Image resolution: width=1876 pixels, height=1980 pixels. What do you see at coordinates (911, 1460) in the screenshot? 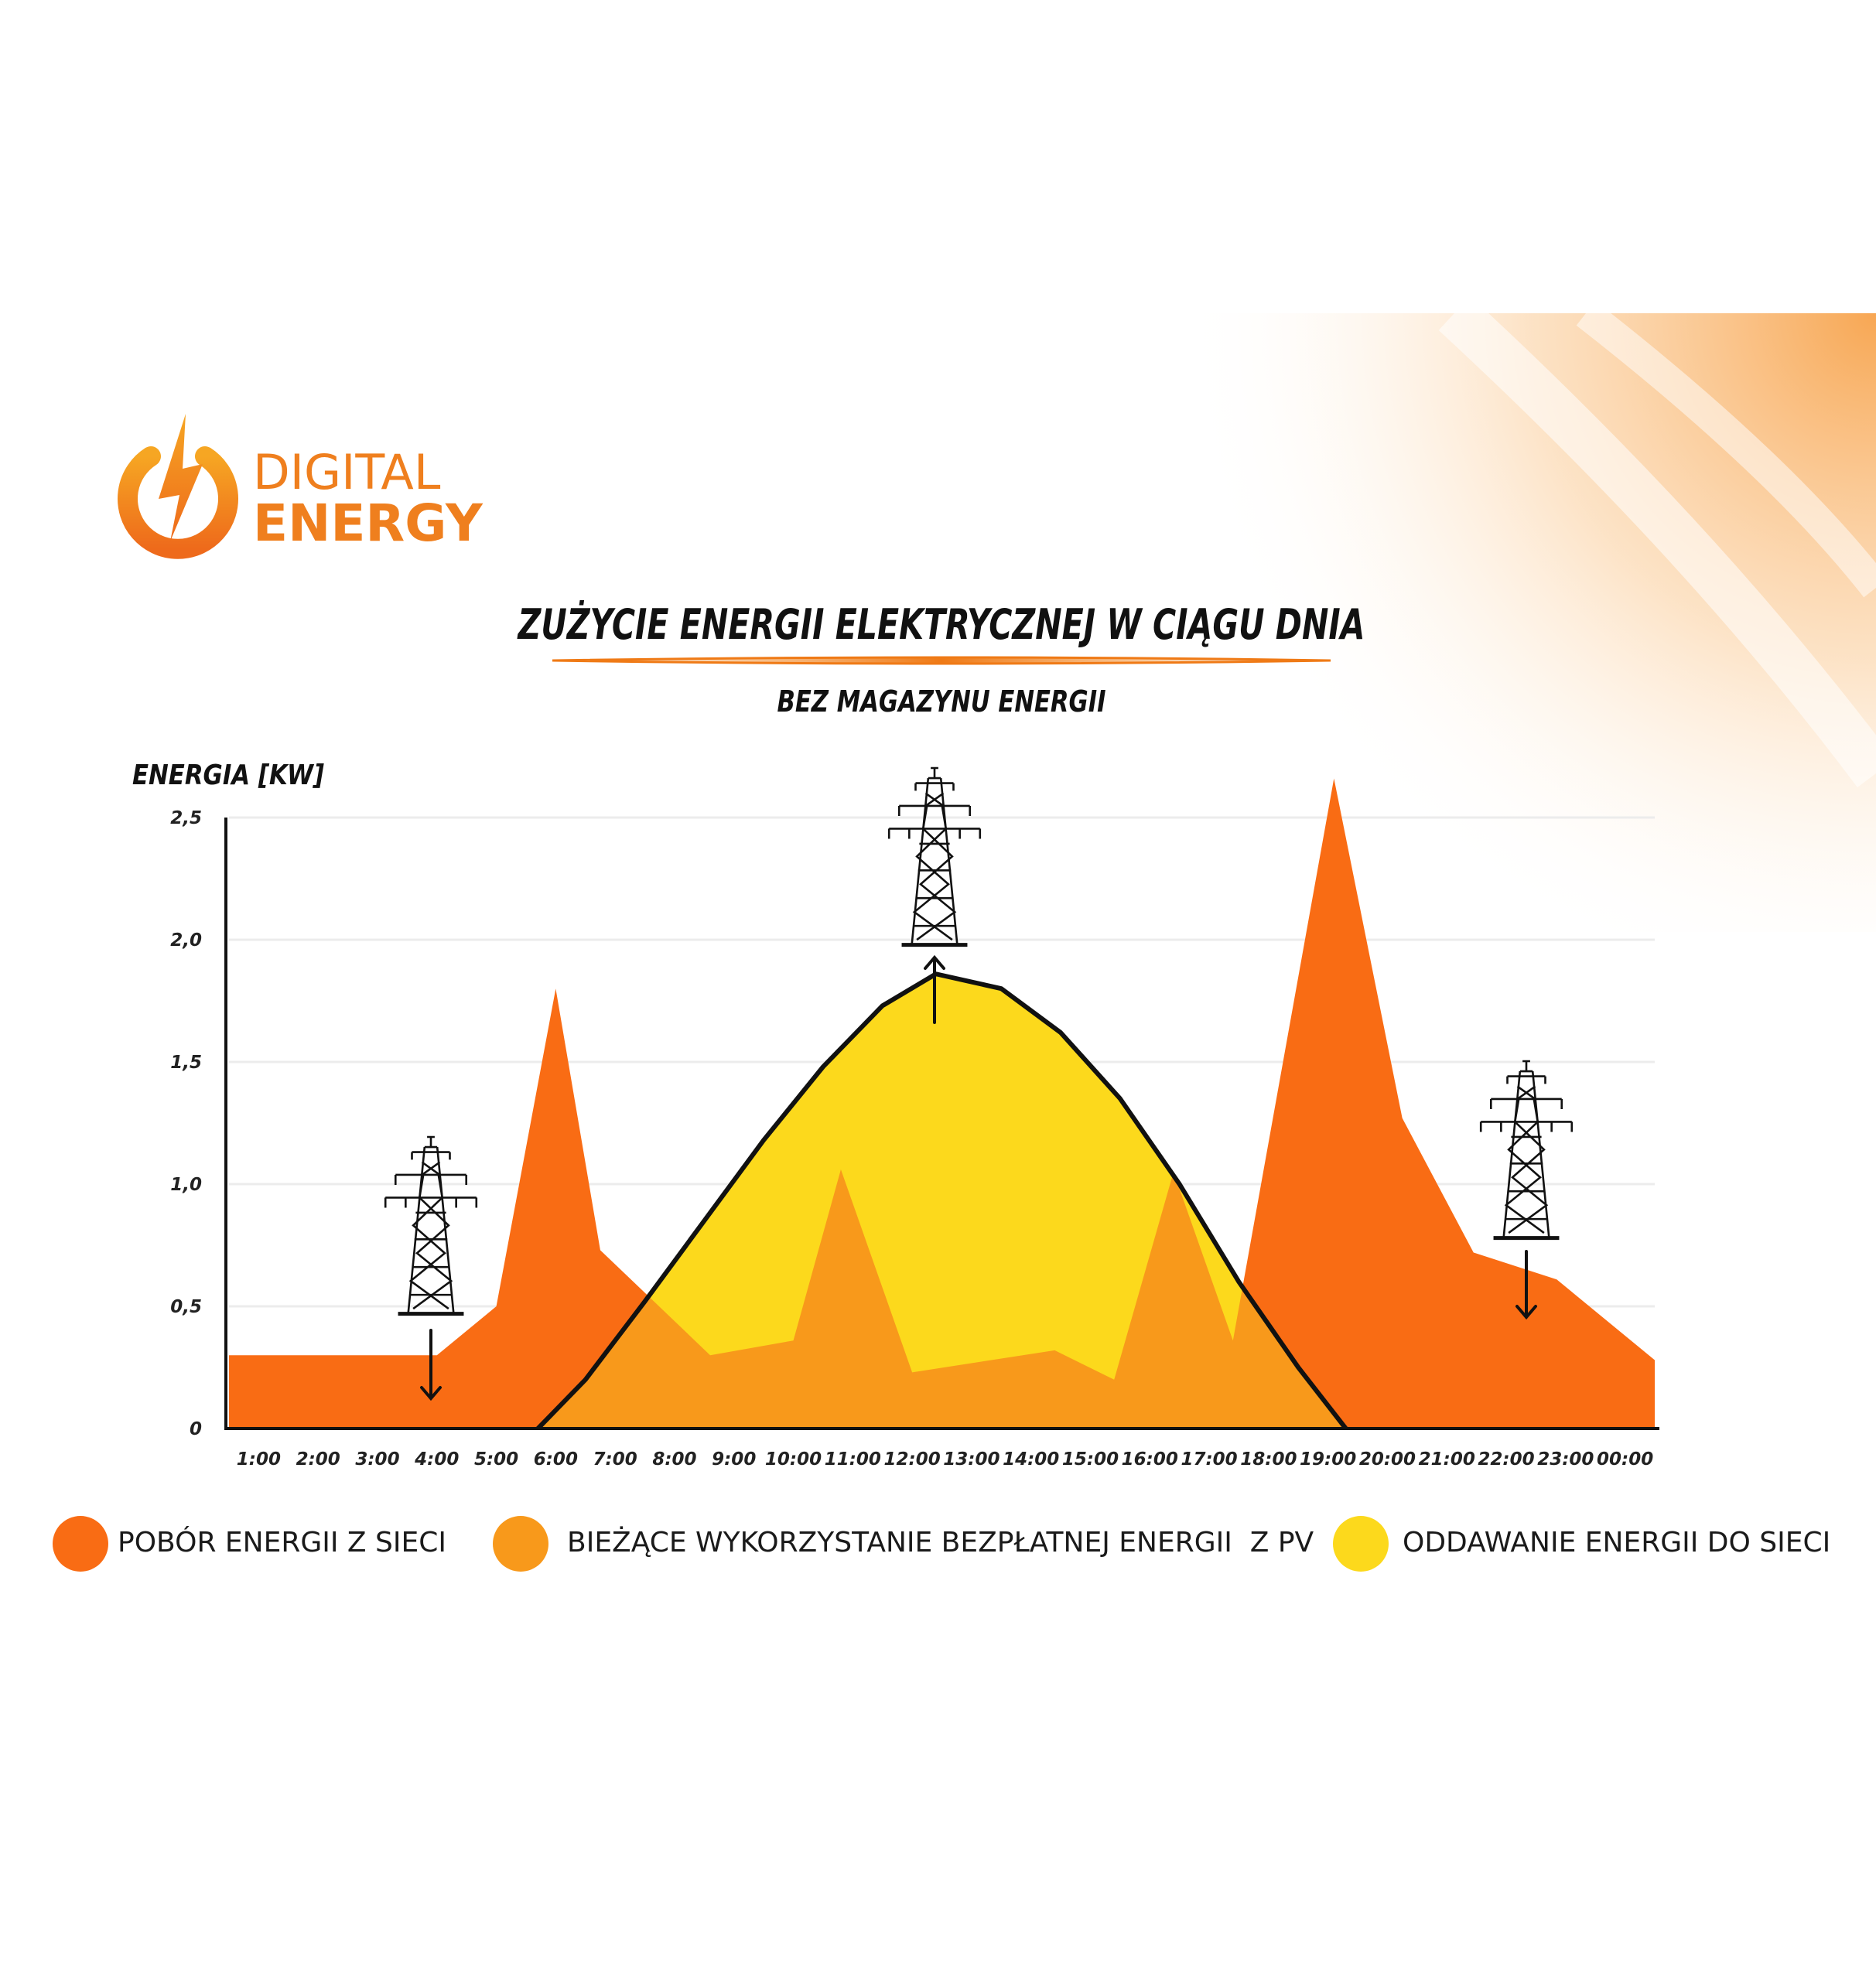
I see `x-tick-label: 12:00` at bounding box center [911, 1460].